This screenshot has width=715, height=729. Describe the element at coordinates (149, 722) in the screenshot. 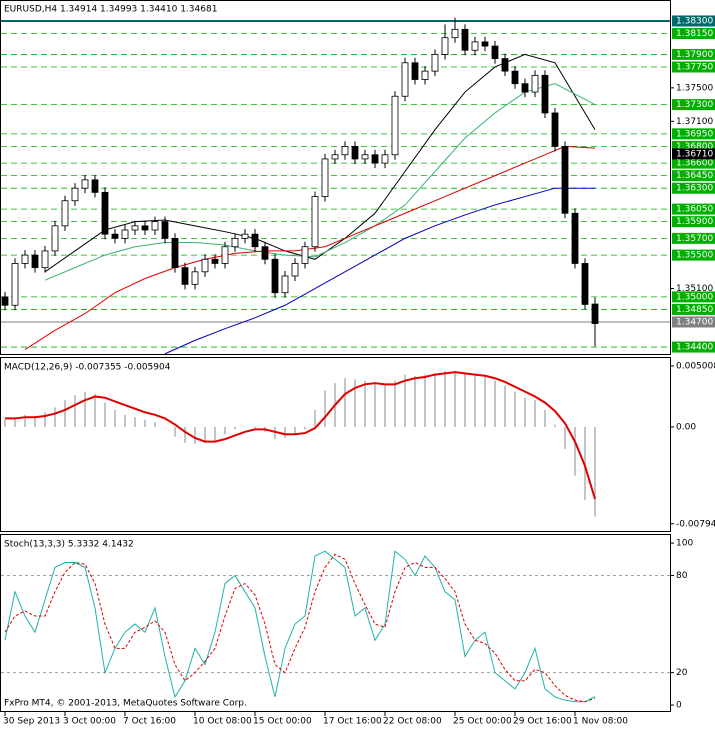

I see `x-tick-label: 7 Oct 16:00` at that location.